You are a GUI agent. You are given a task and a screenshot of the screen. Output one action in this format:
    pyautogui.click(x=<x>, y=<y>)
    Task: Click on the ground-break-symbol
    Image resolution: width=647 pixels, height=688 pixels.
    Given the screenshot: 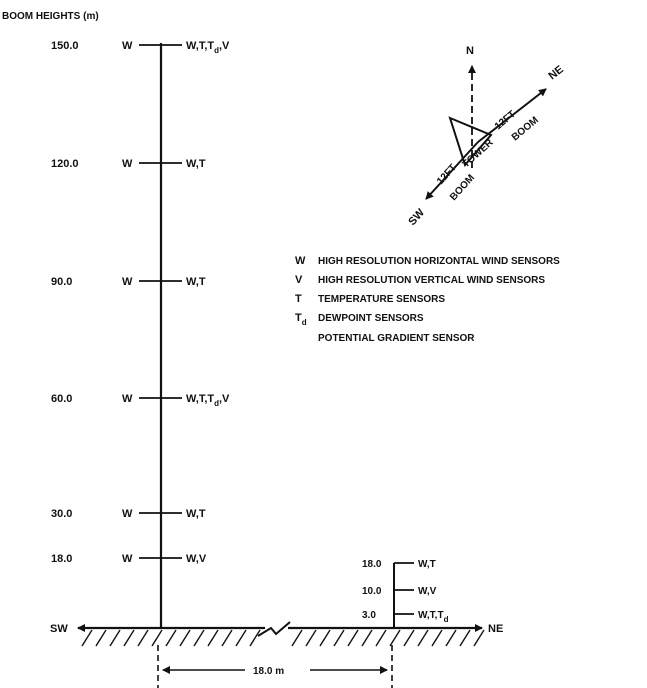 What is the action you would take?
    pyautogui.click(x=274, y=629)
    